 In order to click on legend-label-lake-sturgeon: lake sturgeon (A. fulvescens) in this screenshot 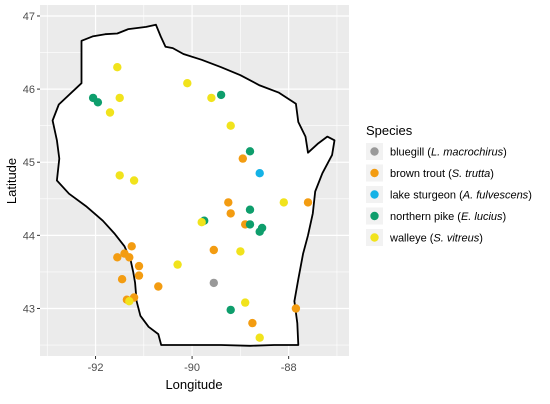, I will do `click(461, 196)`.